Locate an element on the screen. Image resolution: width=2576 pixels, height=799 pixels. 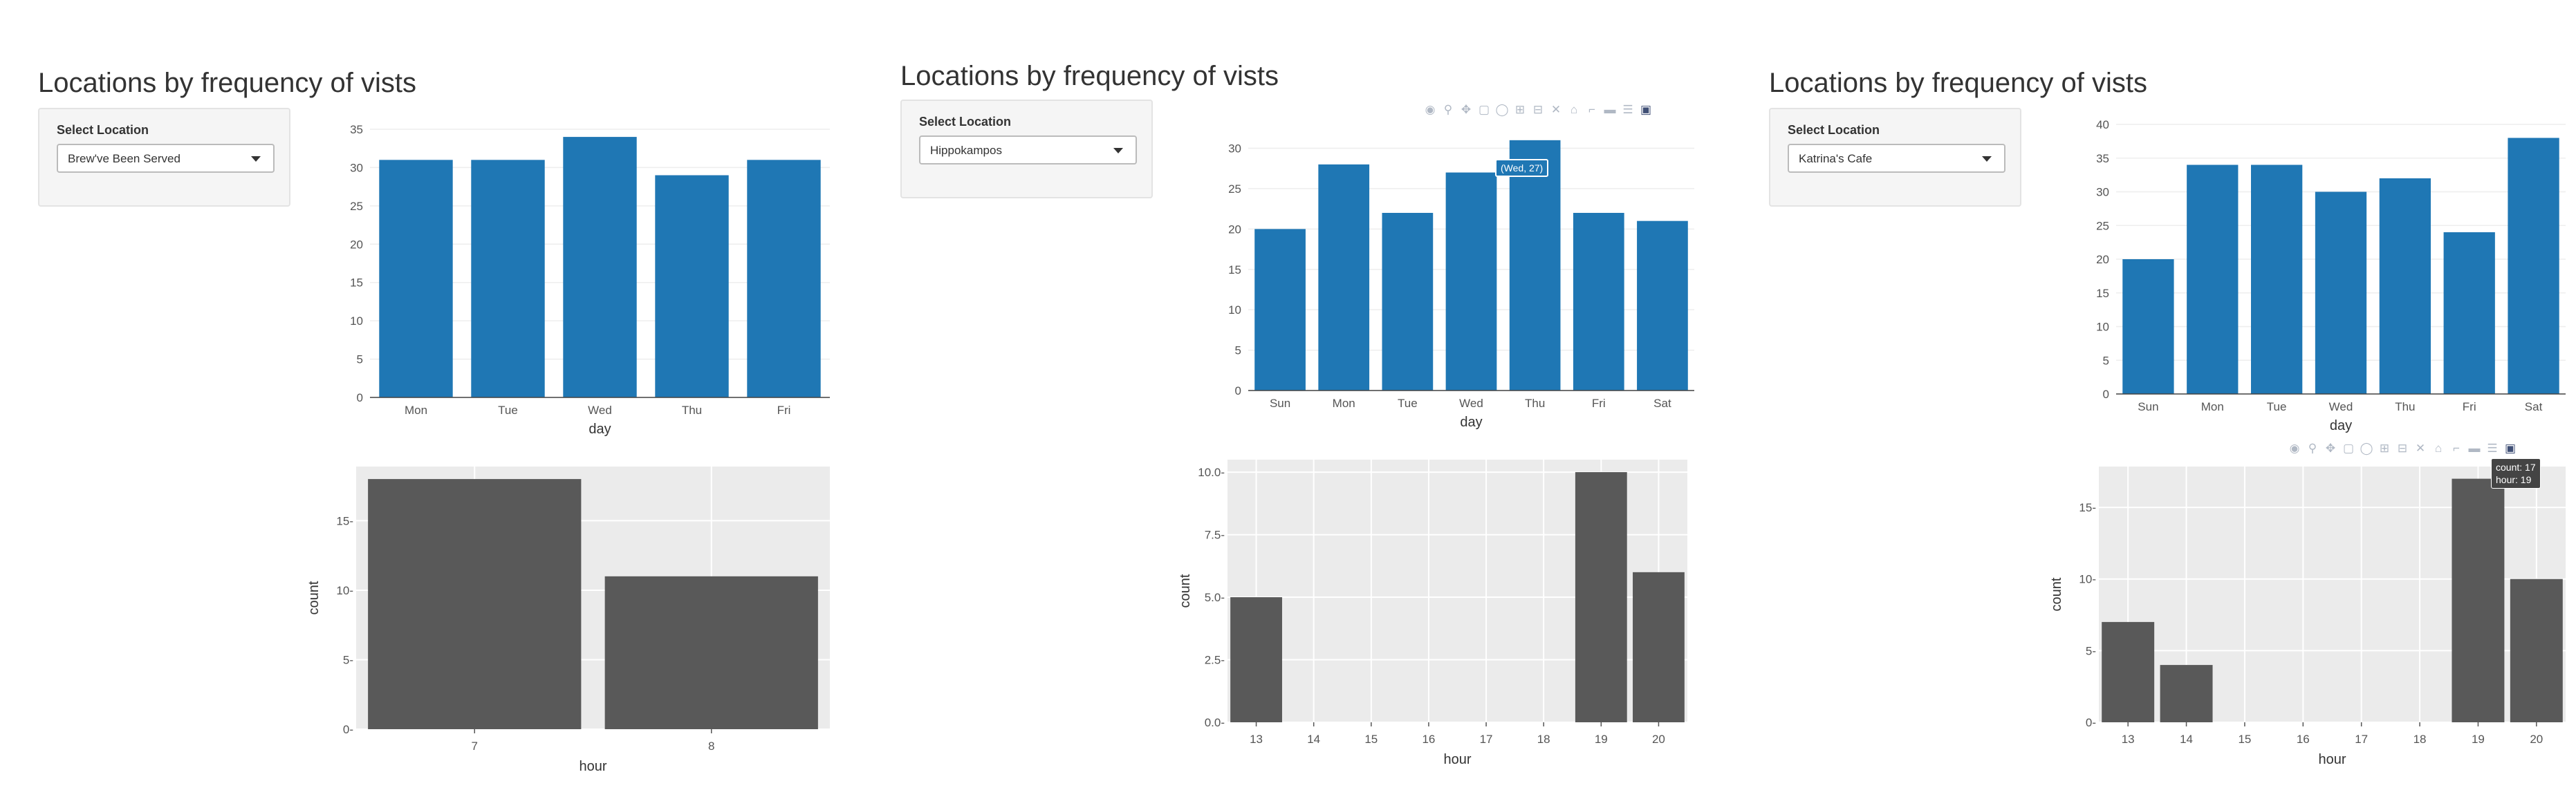
sidebar-well: Select Location Katrina's Cafe is located at coordinates (1895, 157).